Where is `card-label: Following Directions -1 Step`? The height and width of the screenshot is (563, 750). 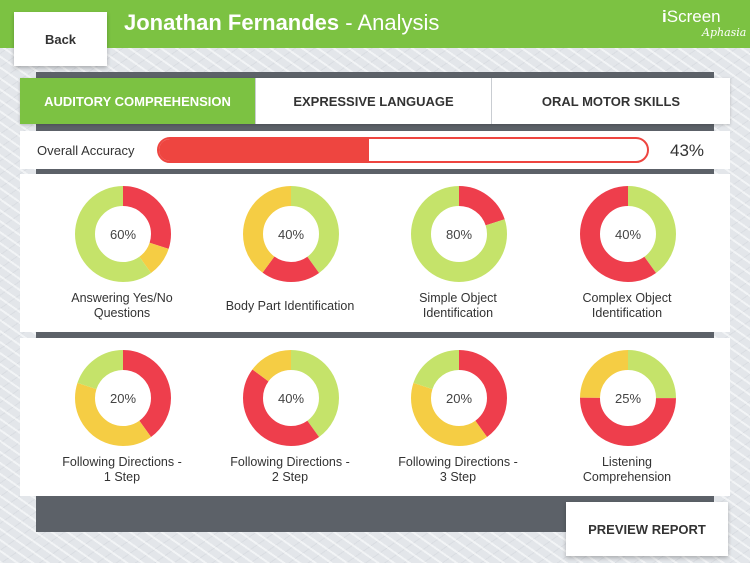 card-label: Following Directions -1 Step is located at coordinates (122, 469).